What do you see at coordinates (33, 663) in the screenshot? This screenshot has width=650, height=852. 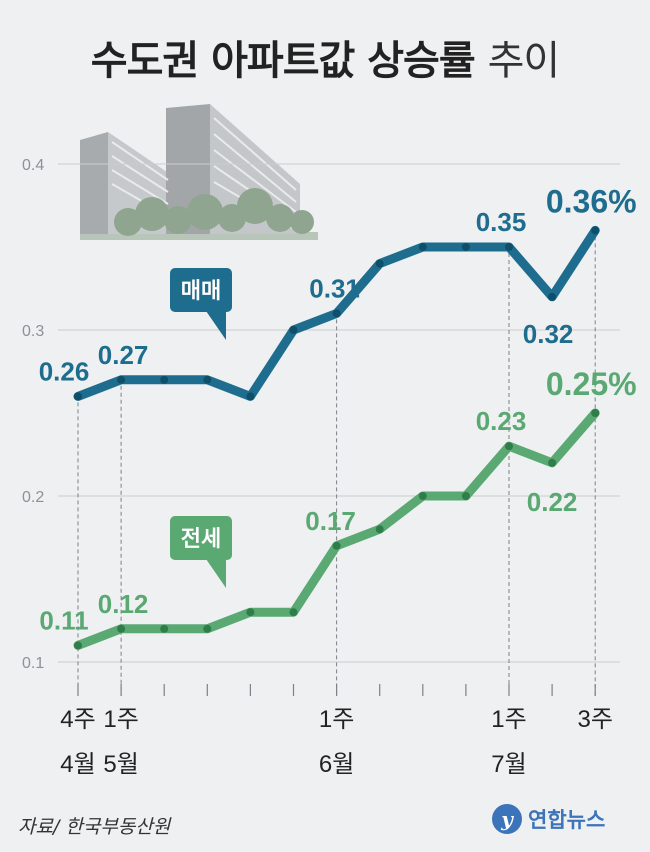 I see `y-tick-label: 0.1` at bounding box center [33, 663].